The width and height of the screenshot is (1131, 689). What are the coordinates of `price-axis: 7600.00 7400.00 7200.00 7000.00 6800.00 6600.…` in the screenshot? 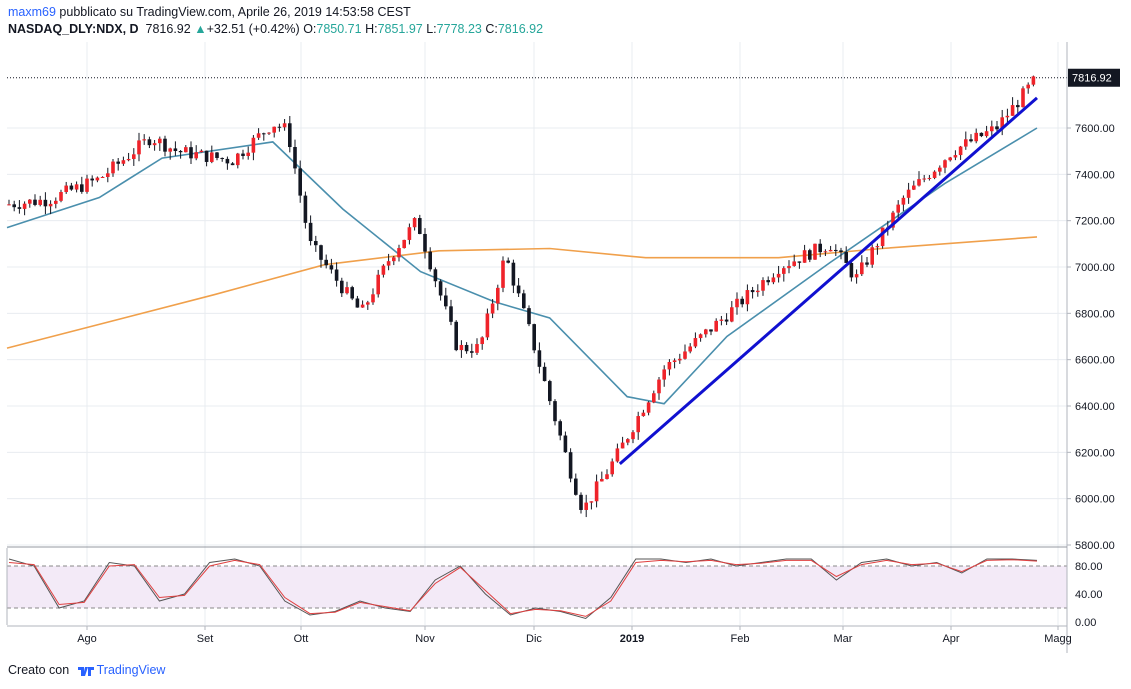 It's located at (1091, 337).